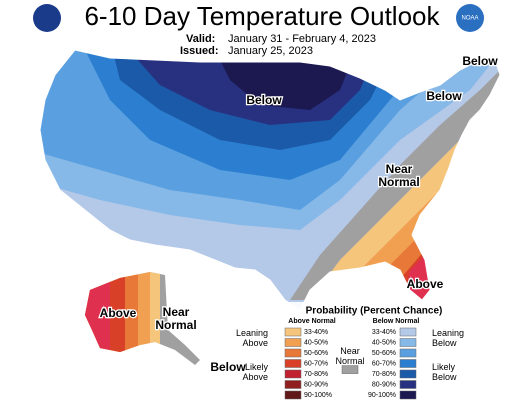  I want to click on noaa-text: NOAA, so click(469, 19).